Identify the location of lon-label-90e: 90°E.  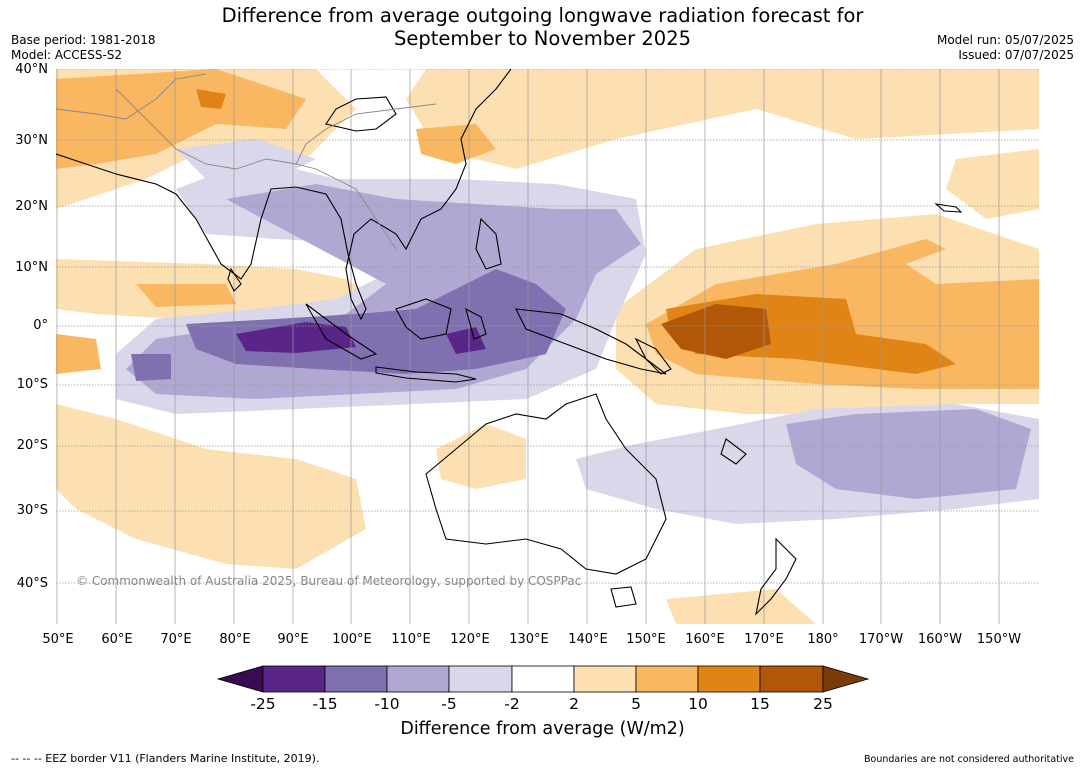
(293, 639).